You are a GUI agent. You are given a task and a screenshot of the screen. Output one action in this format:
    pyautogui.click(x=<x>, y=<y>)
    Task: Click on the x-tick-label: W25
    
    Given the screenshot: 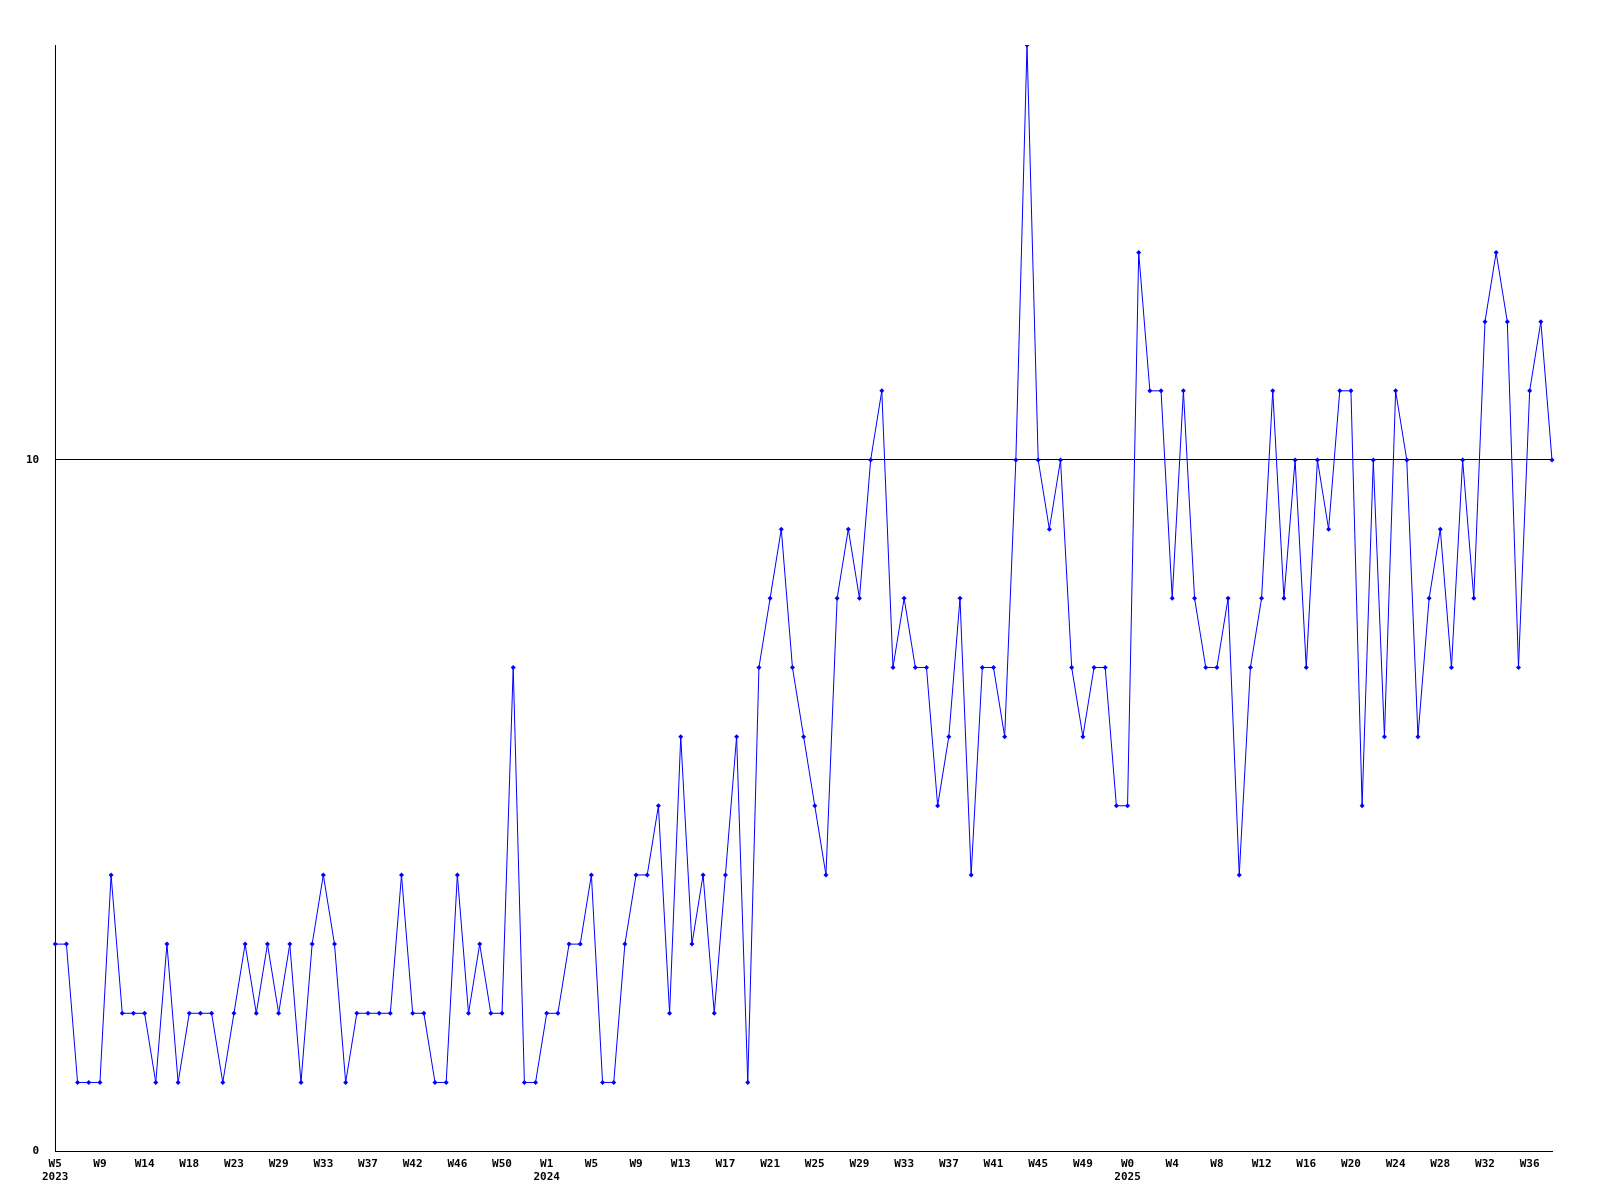 What is the action you would take?
    pyautogui.click(x=814, y=1164)
    